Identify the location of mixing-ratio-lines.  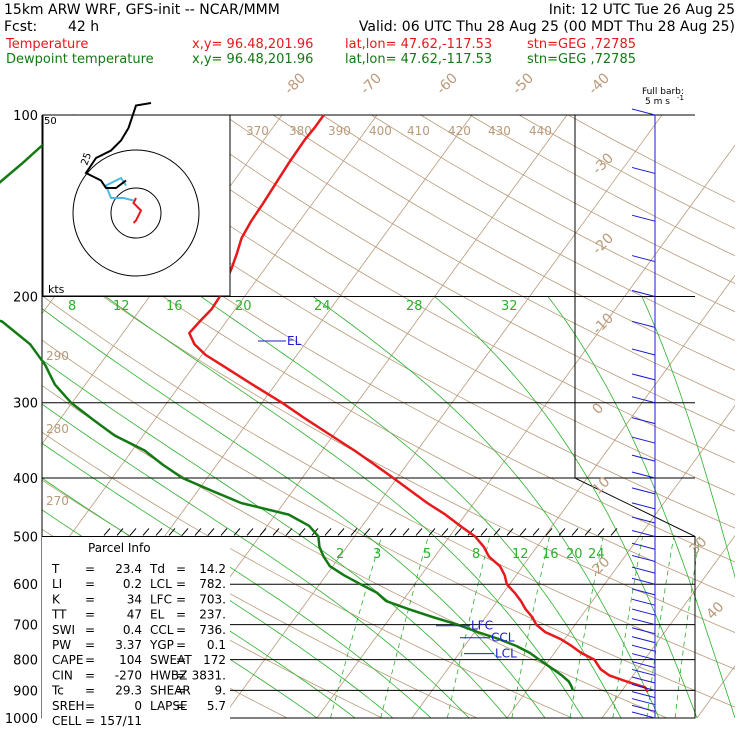
(515, 627).